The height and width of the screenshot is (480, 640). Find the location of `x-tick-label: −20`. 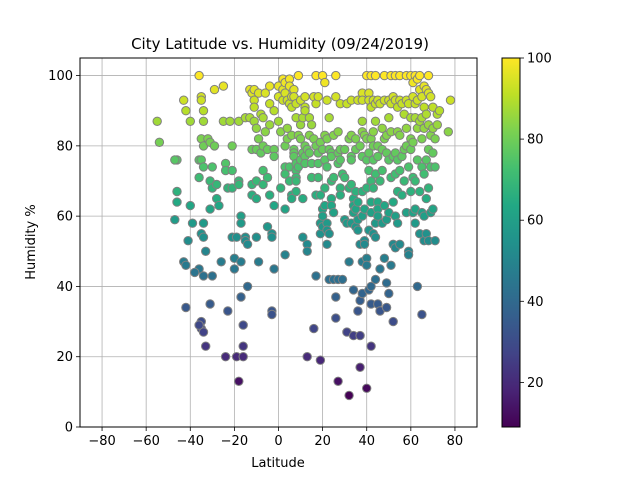

x-tick-label: −20 is located at coordinates (234, 441).